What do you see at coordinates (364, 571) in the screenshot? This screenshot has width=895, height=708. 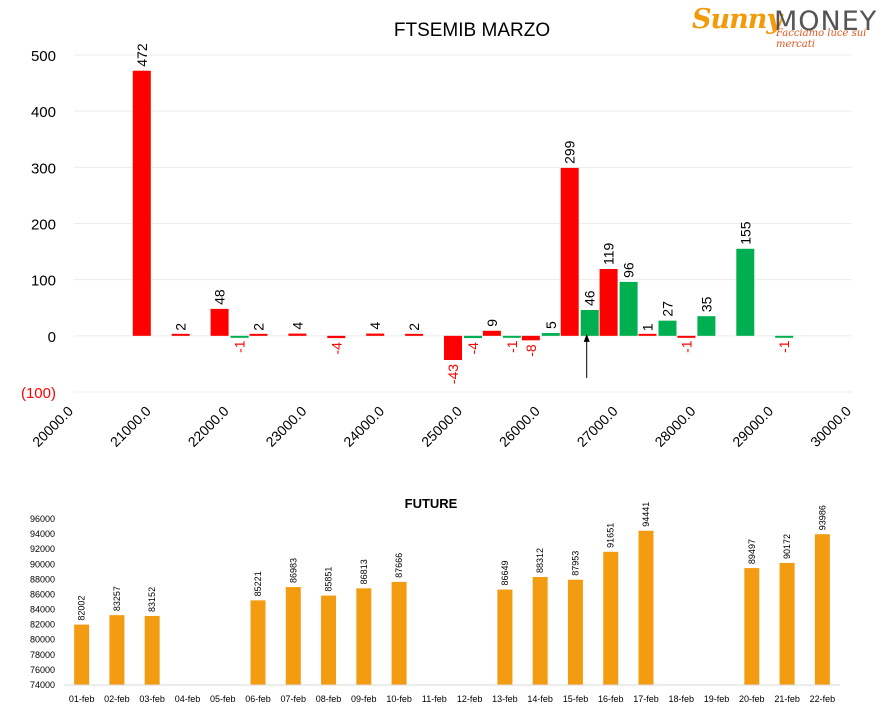 I see `bottom-data-label: 86813` at bounding box center [364, 571].